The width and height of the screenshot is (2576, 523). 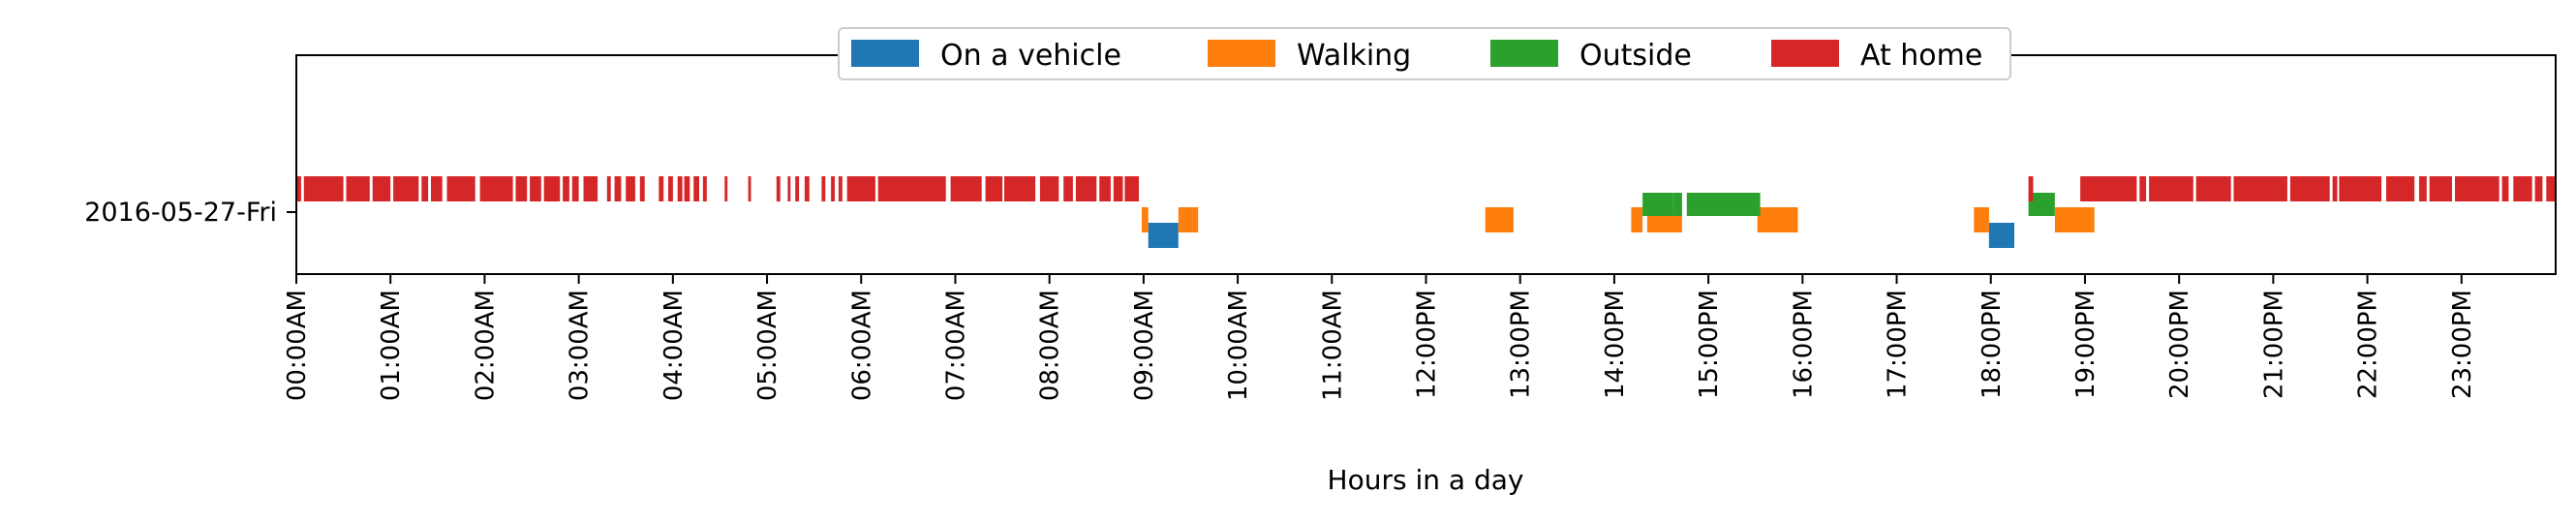 I want to click on y-category-label: 2016-05-27-Fri, so click(x=180, y=213).